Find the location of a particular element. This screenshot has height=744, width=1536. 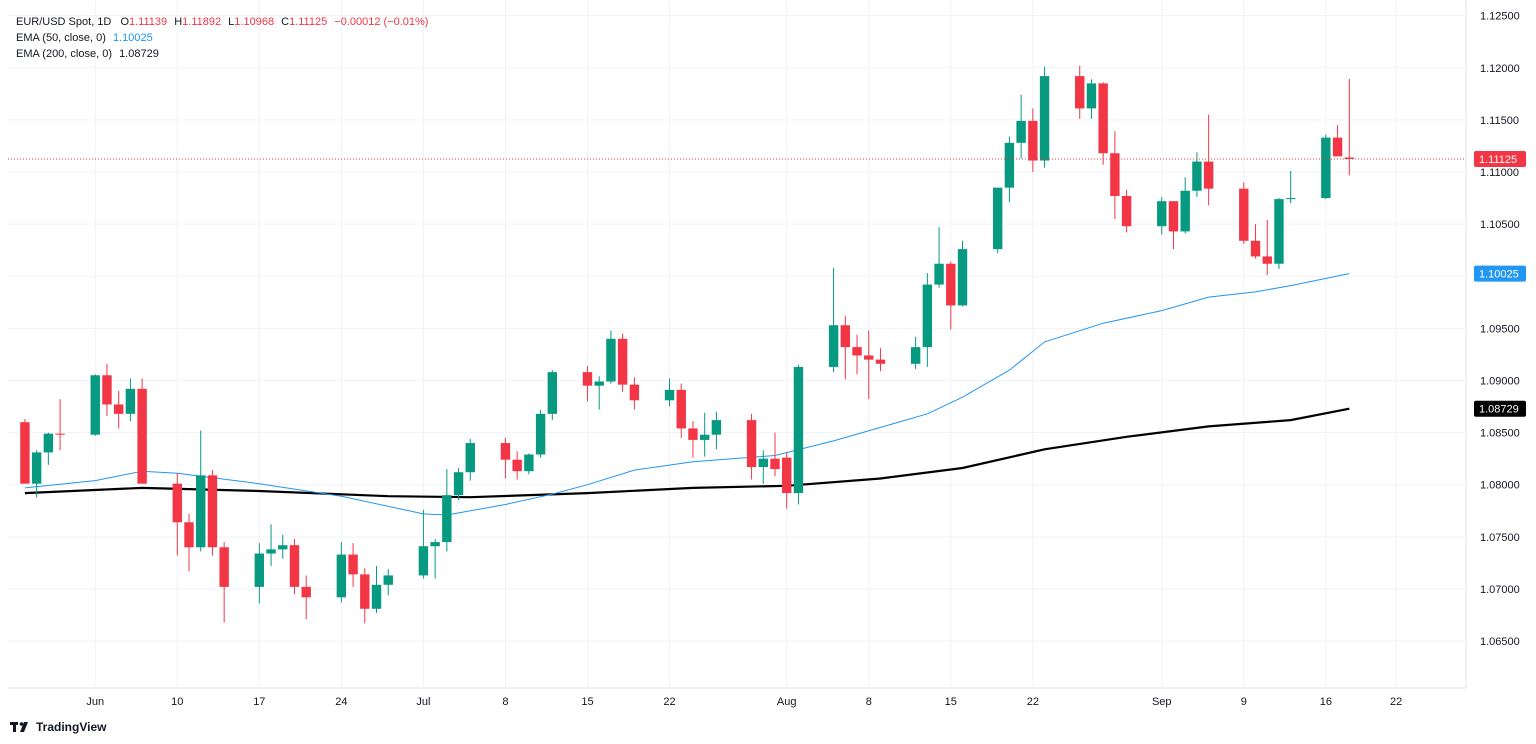

ema200-tag: 1.08729 is located at coordinates (1499, 410).